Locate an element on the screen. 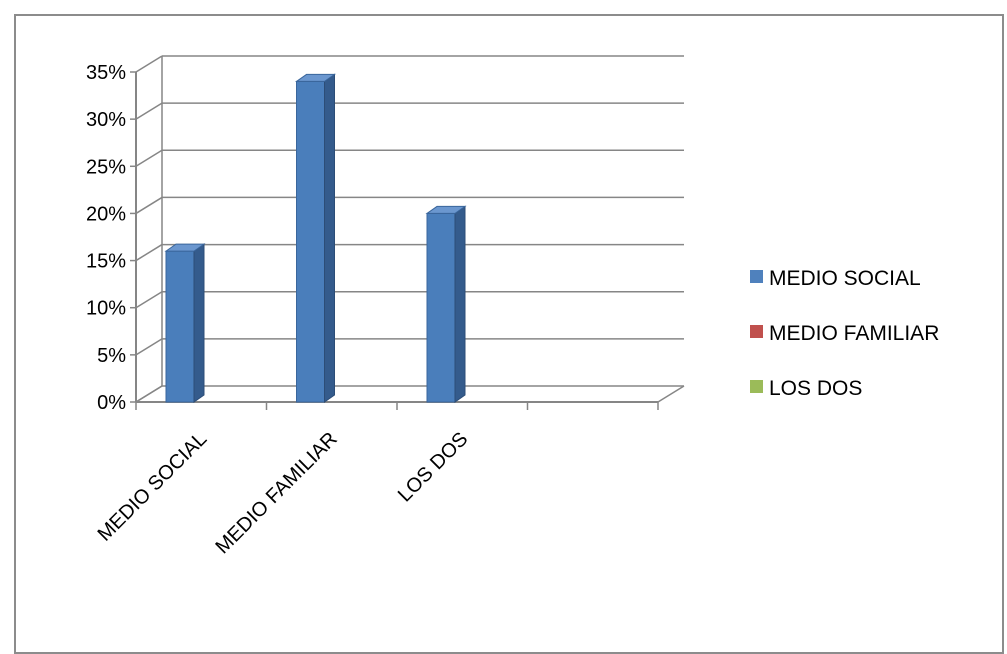 The width and height of the screenshot is (1007, 654). y-tick-label: 30% is located at coordinates (106, 120).